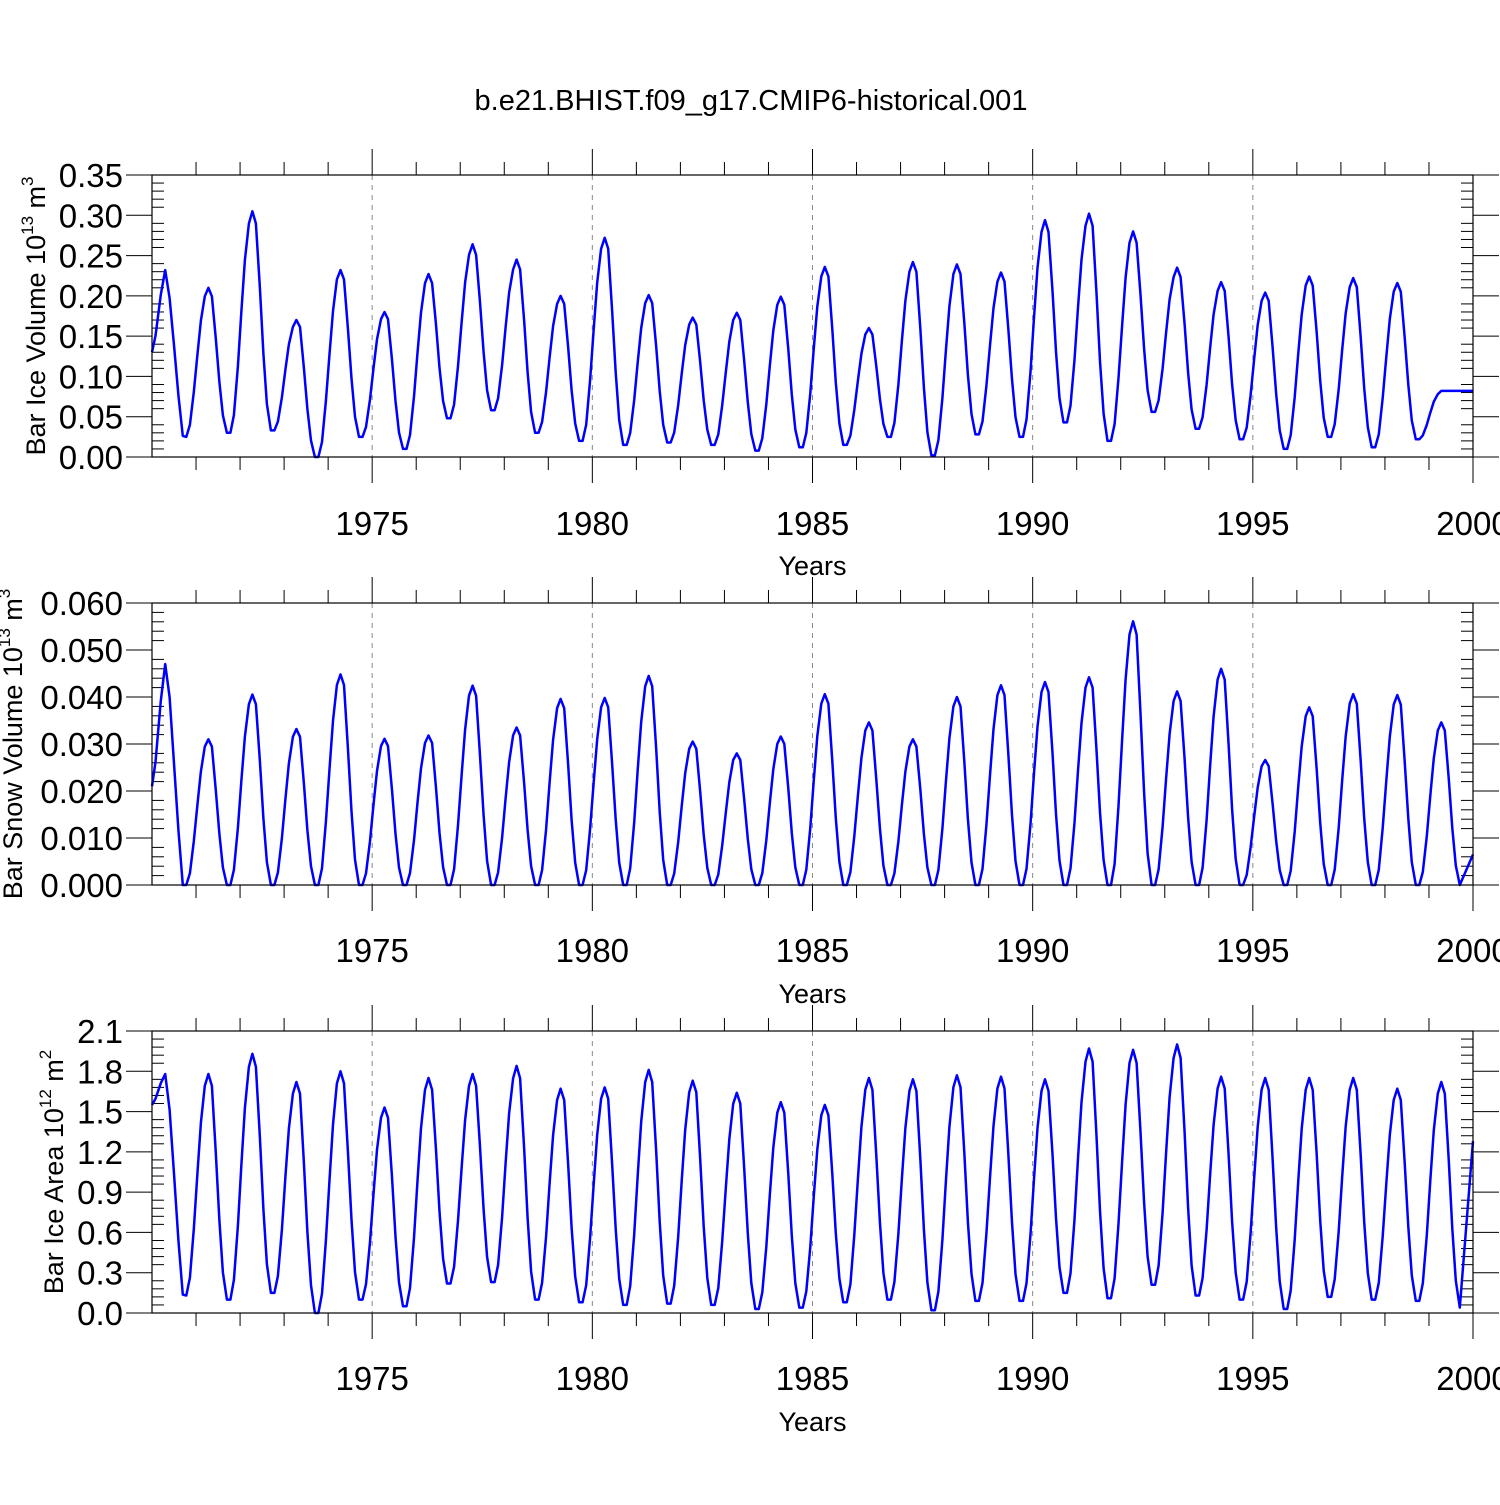 Image resolution: width=1500 pixels, height=1505 pixels. Describe the element at coordinates (100, 1232) in the screenshot. I see `y-tick-label: 0.6` at that location.